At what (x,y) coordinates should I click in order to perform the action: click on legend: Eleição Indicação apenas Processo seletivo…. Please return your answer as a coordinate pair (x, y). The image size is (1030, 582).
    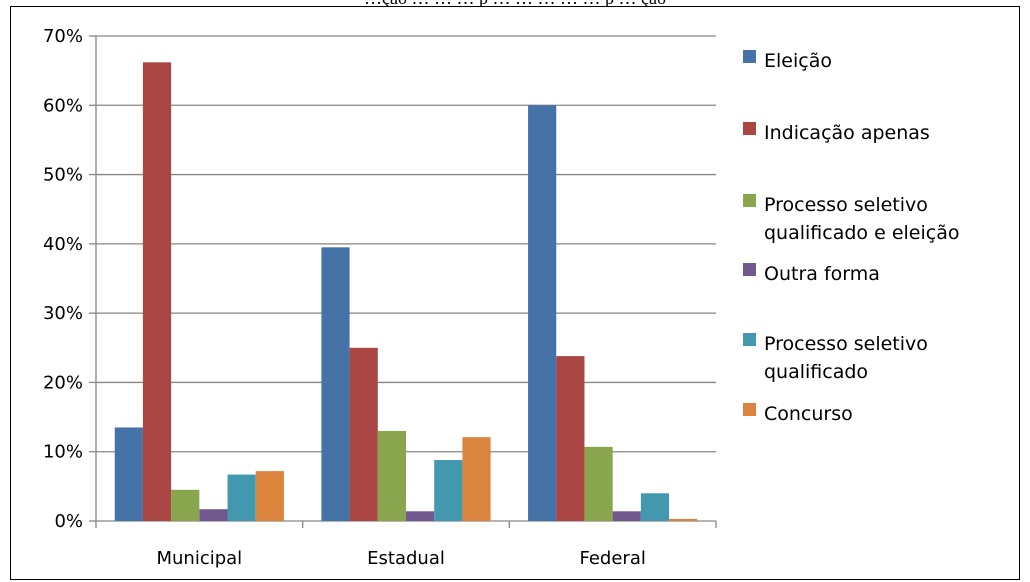
    Looking at the image, I should click on (851, 237).